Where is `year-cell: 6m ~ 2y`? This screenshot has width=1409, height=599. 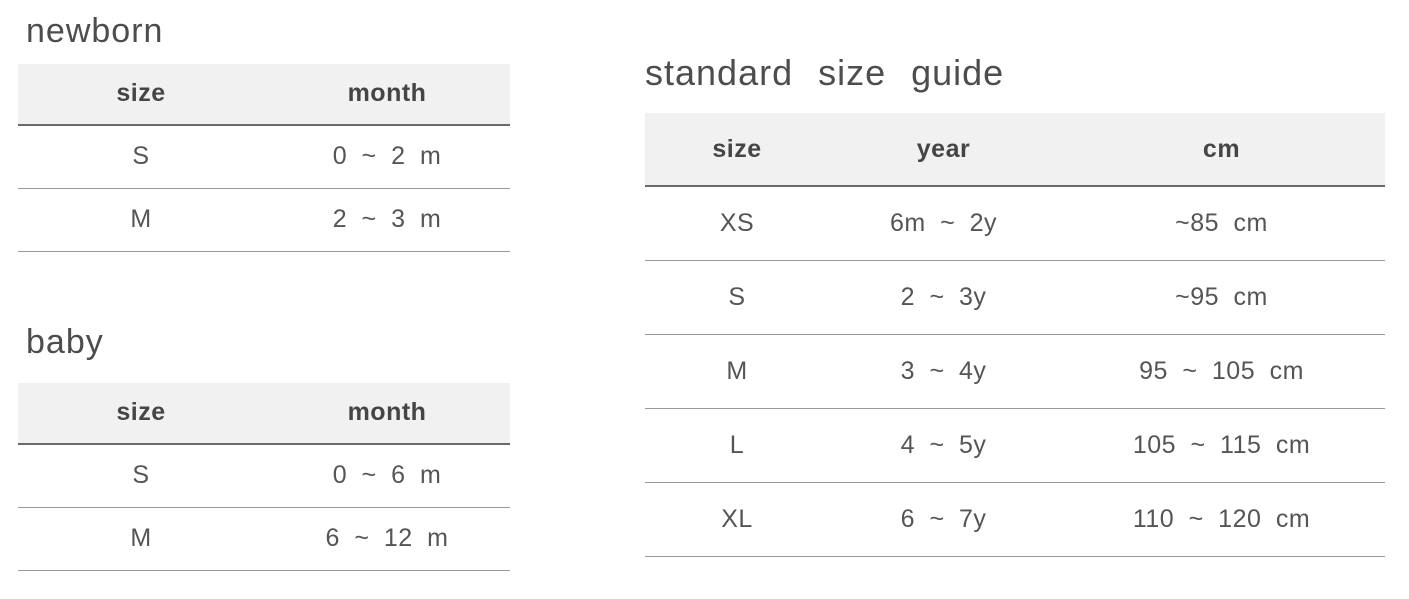
year-cell: 6m ~ 2y is located at coordinates (943, 224).